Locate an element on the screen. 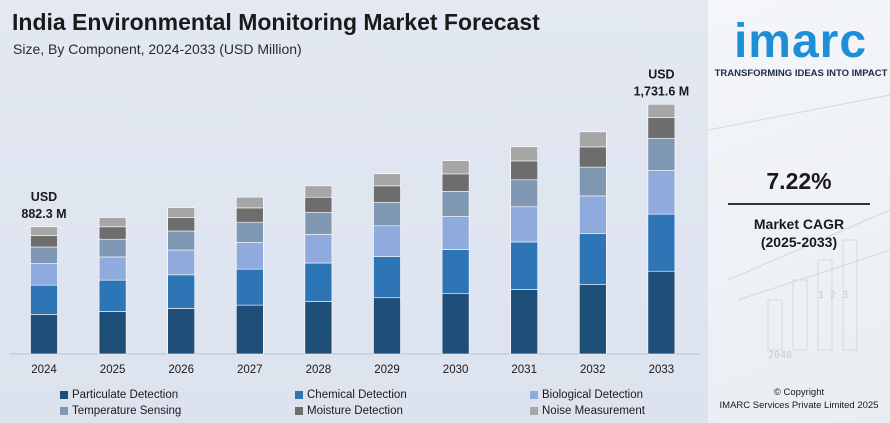  cagr-value: 7.22% is located at coordinates (799, 181).